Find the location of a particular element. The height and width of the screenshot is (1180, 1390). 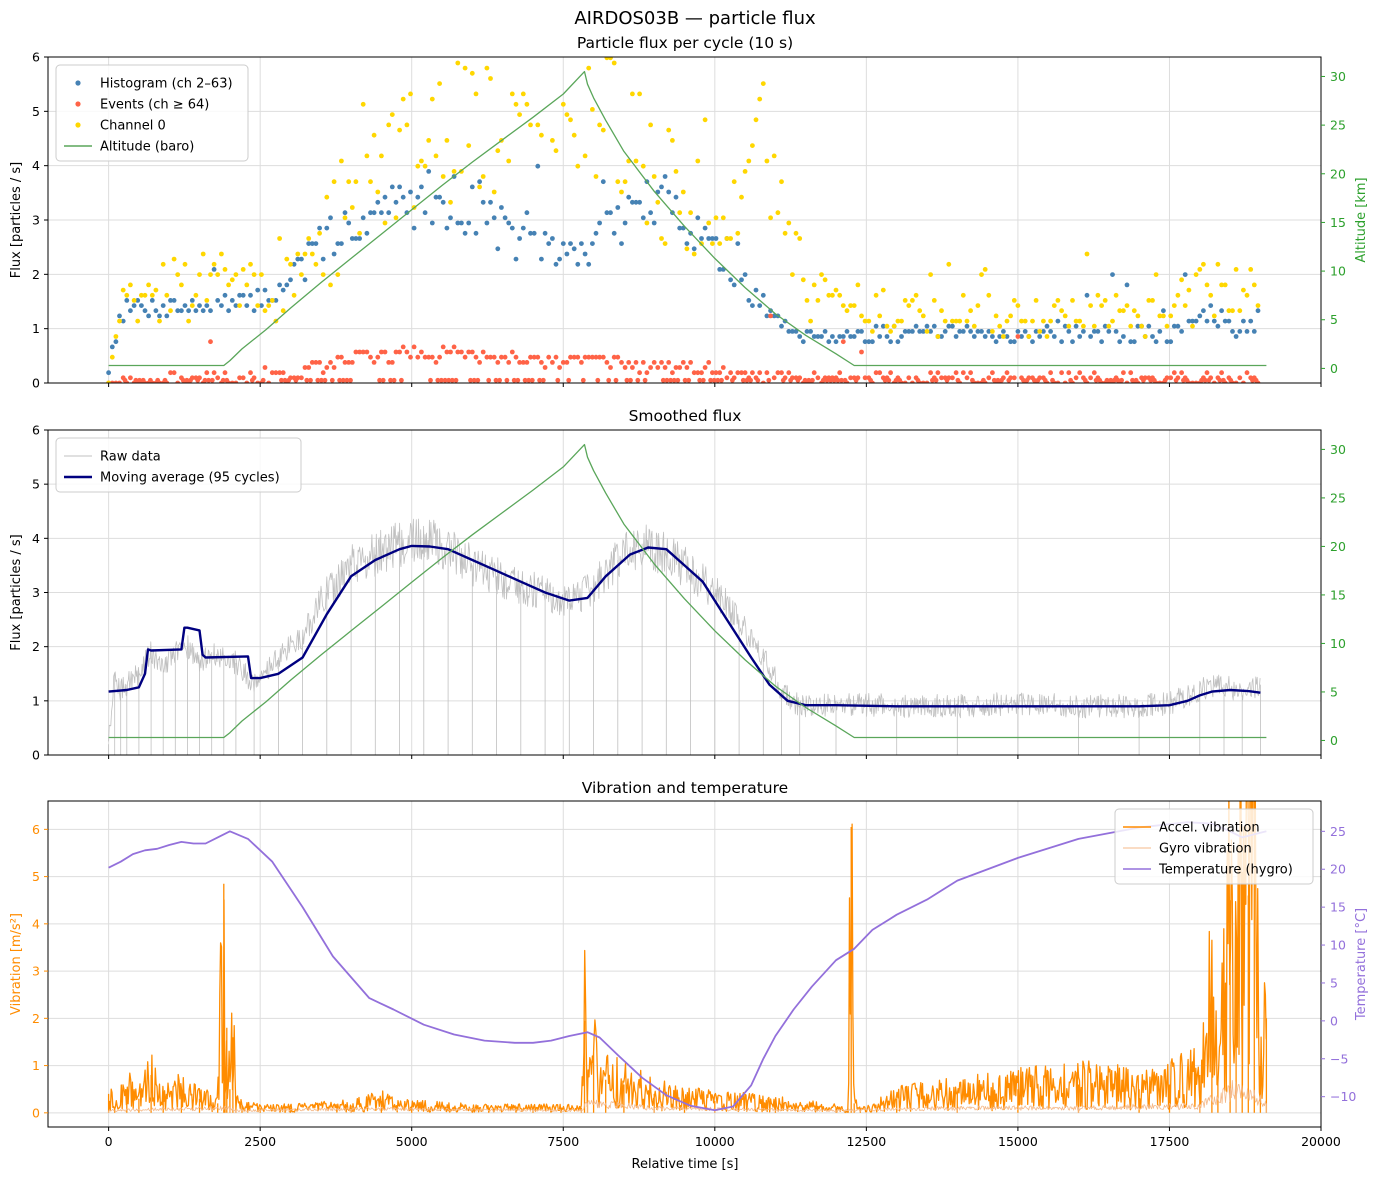

y2-tick-label: 15 is located at coordinates (1338, 907).